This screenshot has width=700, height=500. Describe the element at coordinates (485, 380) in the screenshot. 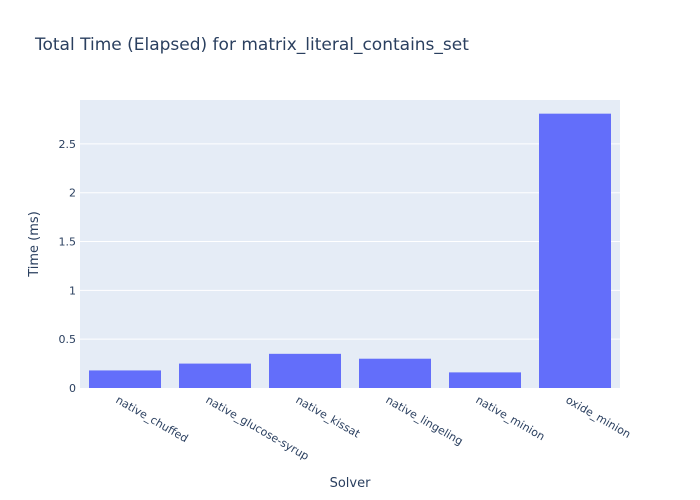

I see `bar-native_minion` at that location.